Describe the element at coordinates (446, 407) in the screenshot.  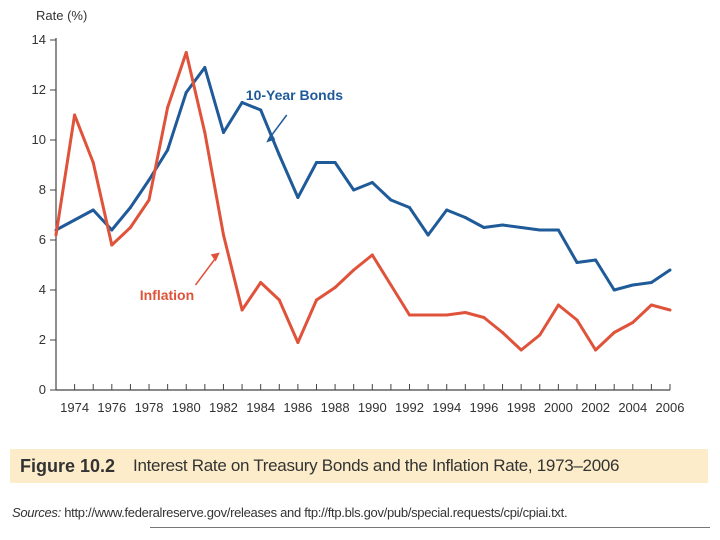
I see `x-tick-label: 1994` at that location.